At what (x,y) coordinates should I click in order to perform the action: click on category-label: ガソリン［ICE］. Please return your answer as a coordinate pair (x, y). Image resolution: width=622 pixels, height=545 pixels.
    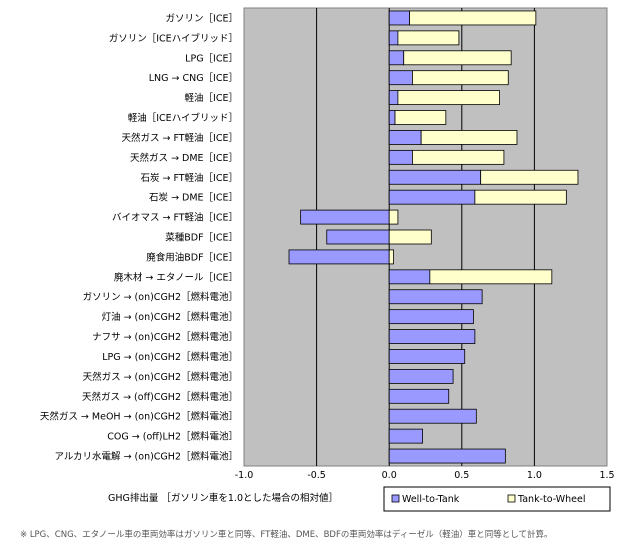
    Looking at the image, I should click on (202, 18).